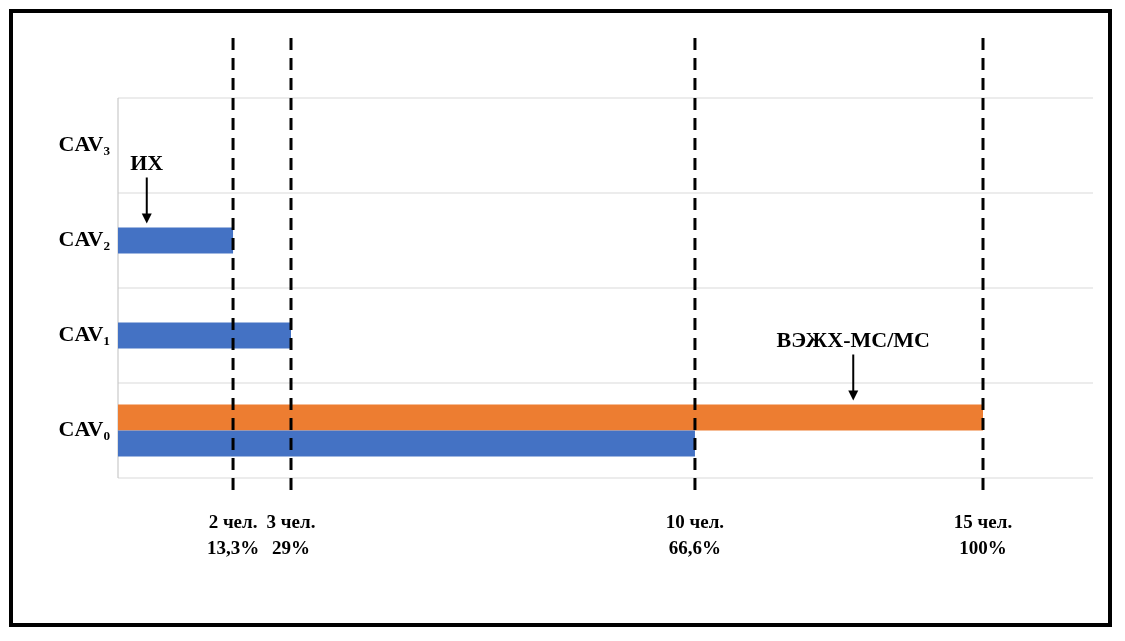  Describe the element at coordinates (84, 333) in the screenshot. I see `y-tick-label: CAV₁` at that location.